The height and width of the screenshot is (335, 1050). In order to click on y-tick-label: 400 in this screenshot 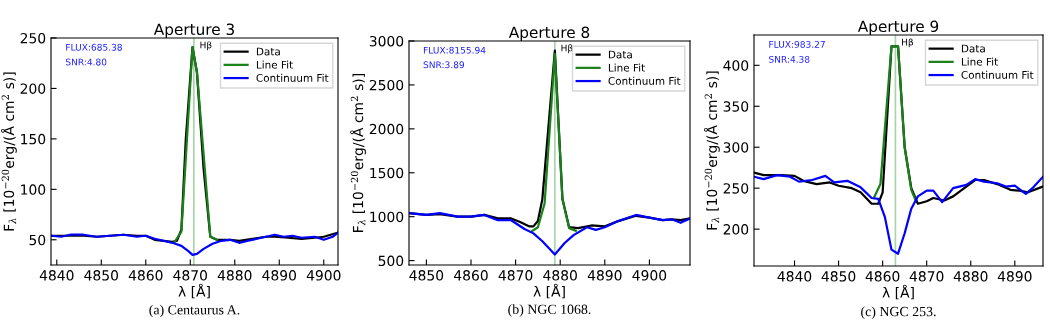, I will do `click(736, 65)`.